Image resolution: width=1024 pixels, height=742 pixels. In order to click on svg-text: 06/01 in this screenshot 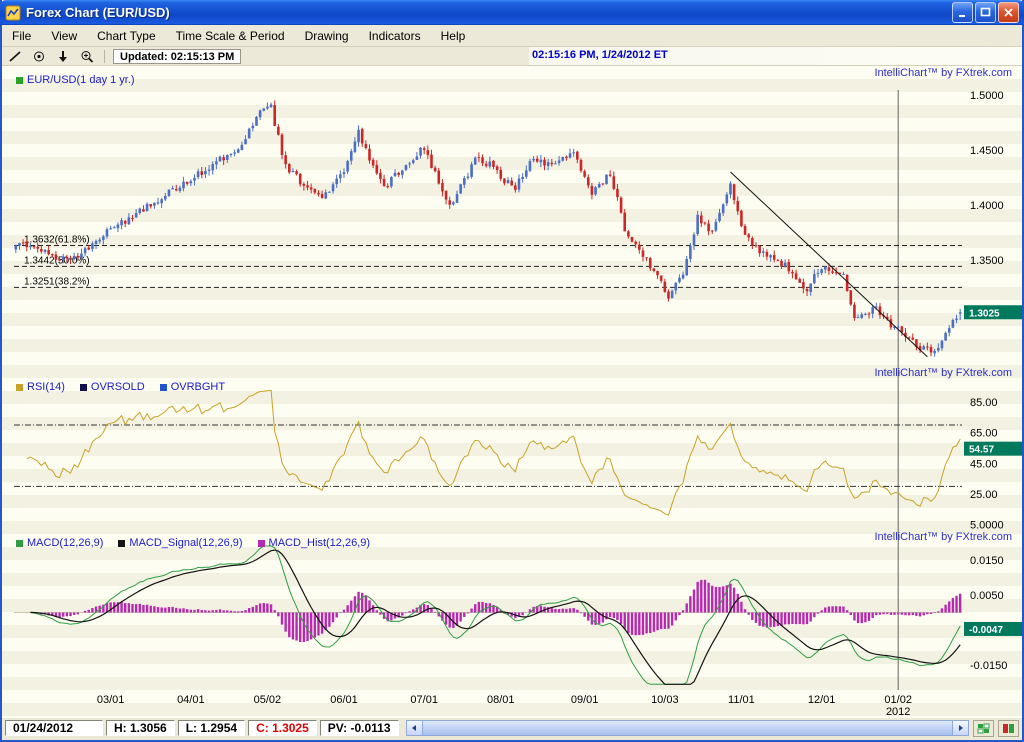, I will do `click(344, 700)`.